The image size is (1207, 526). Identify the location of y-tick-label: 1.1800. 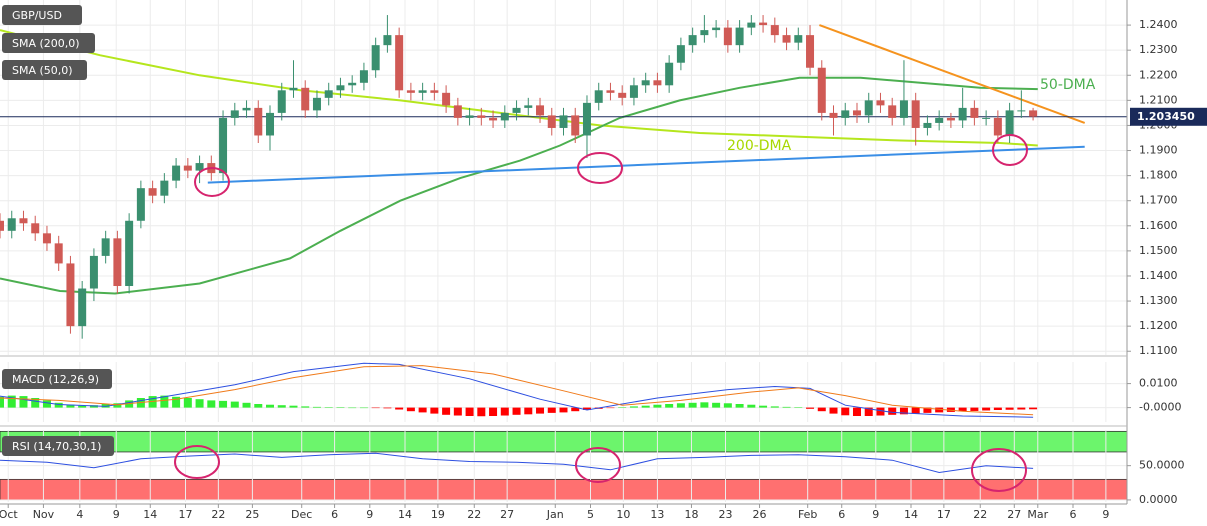
(1158, 175).